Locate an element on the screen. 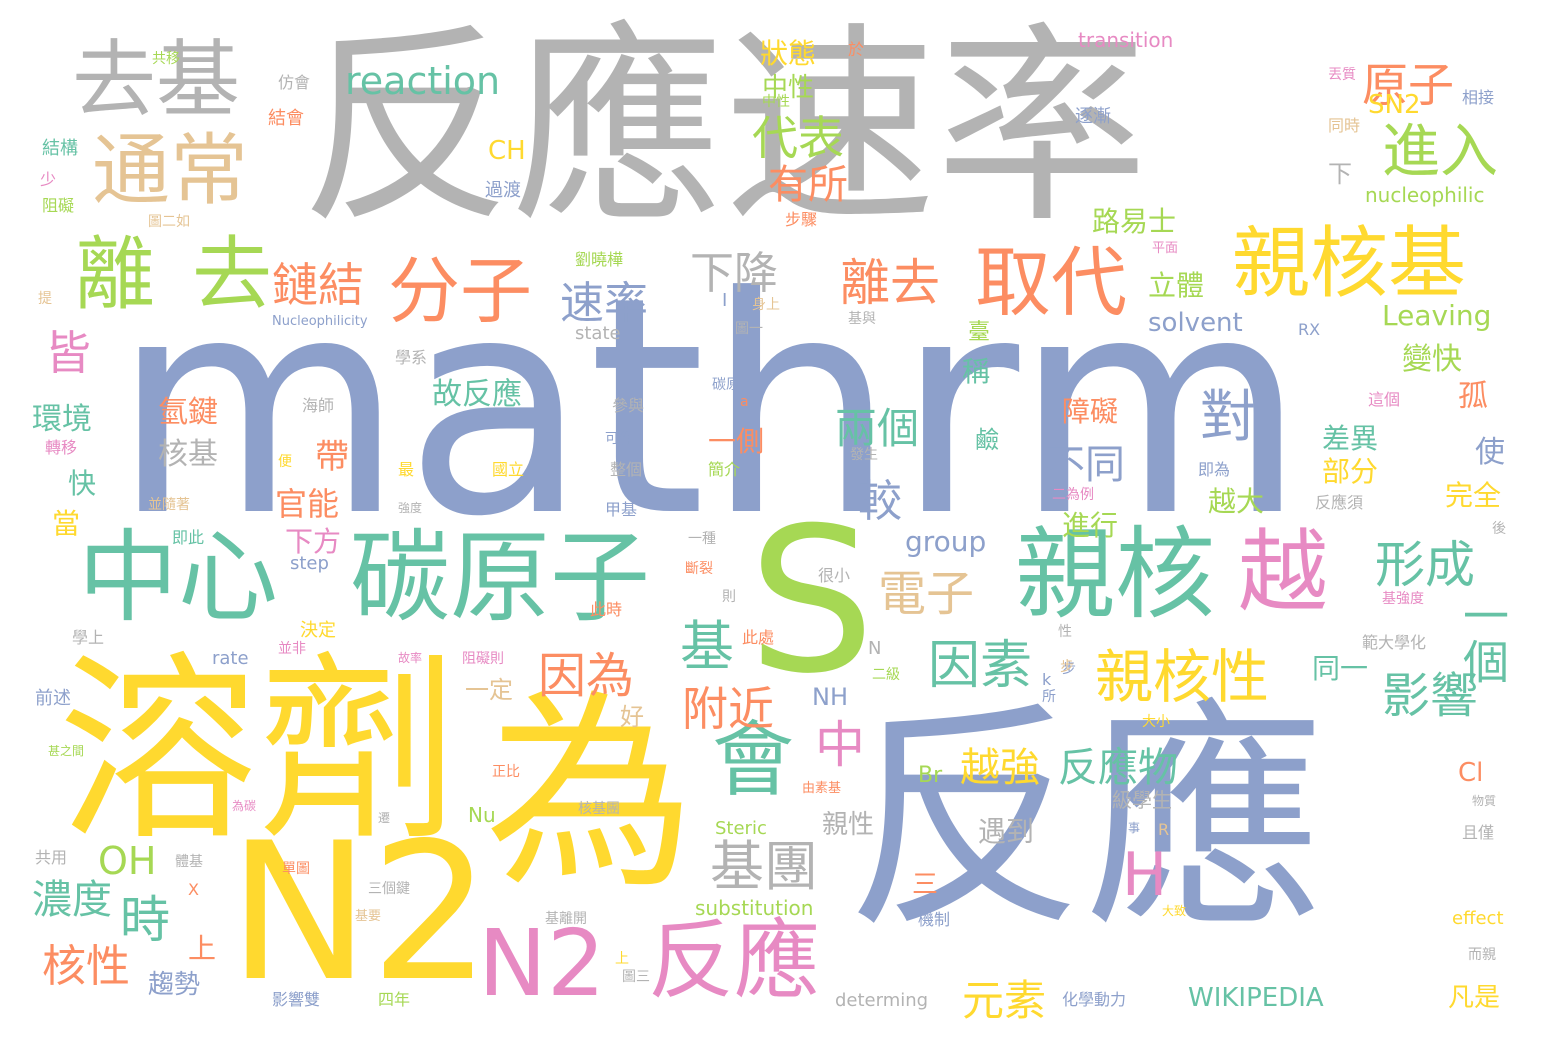  word-dazhi: 大致 is located at coordinates (1174, 911).